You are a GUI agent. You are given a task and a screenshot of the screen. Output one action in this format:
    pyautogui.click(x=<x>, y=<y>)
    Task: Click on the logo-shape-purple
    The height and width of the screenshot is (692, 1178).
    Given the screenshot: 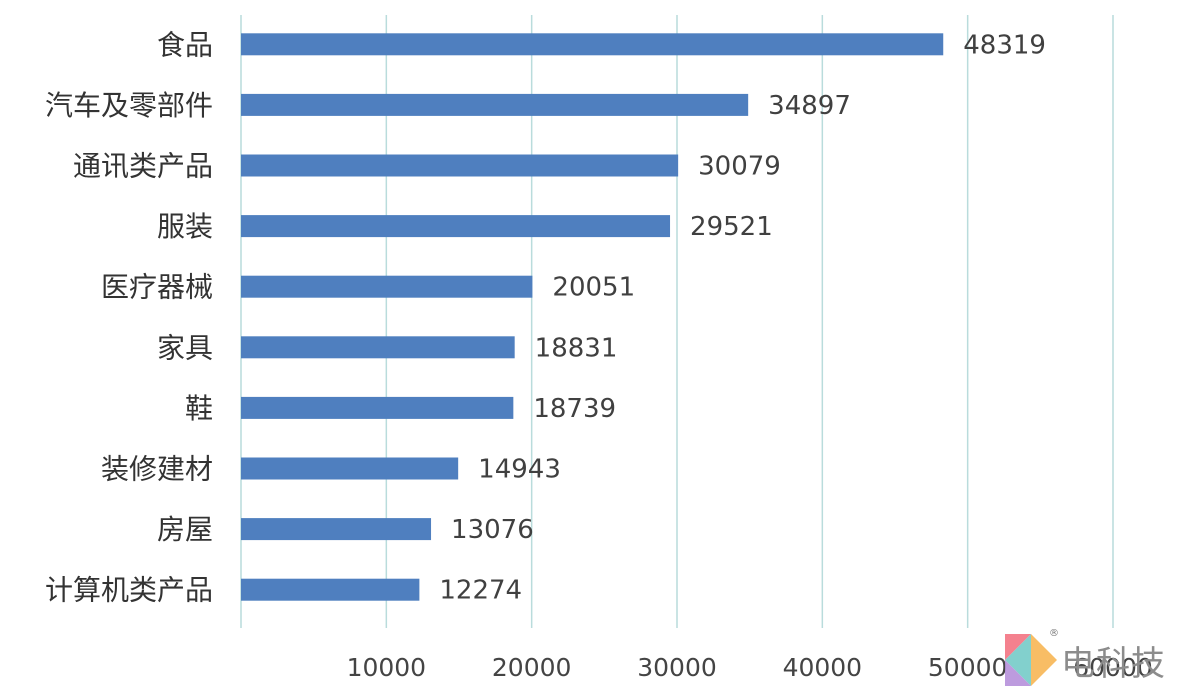 What is the action you would take?
    pyautogui.click(x=1018, y=673)
    